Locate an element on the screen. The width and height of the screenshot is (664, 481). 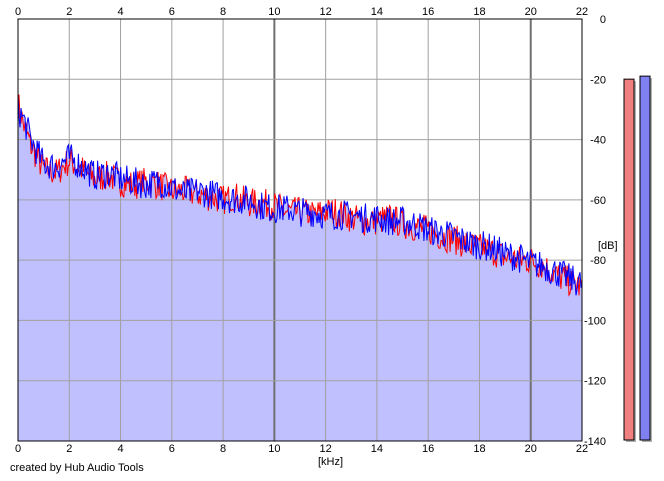
x-tick-labels-bottom: 0 2 4 6 8 10 12 14 16 18 20 22 is located at coordinates (301, 449).